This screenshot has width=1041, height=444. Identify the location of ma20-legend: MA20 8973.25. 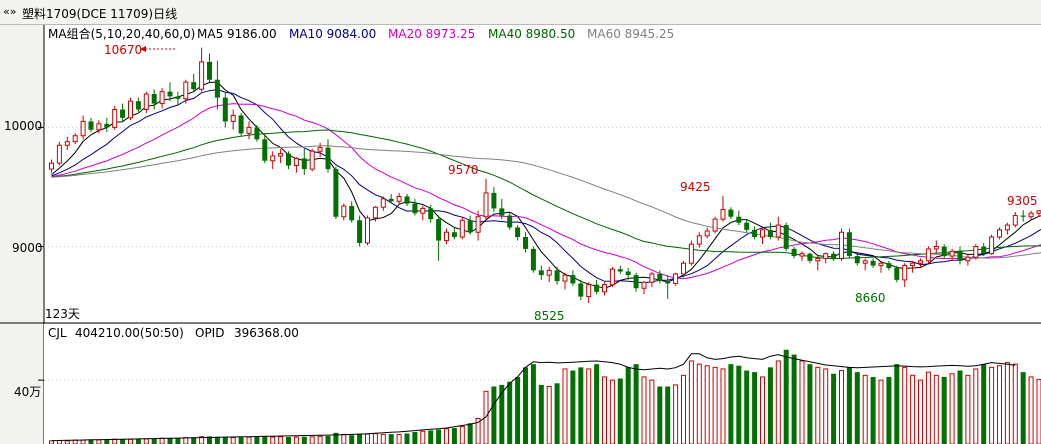
(431, 34).